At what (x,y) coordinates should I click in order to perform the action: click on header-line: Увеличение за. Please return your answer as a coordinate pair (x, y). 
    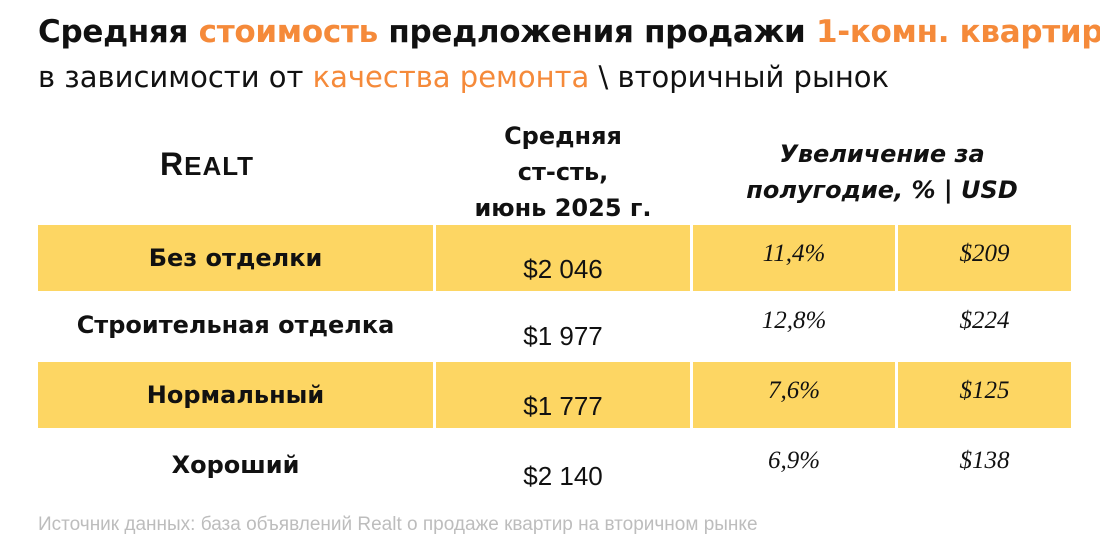
    Looking at the image, I should click on (882, 154).